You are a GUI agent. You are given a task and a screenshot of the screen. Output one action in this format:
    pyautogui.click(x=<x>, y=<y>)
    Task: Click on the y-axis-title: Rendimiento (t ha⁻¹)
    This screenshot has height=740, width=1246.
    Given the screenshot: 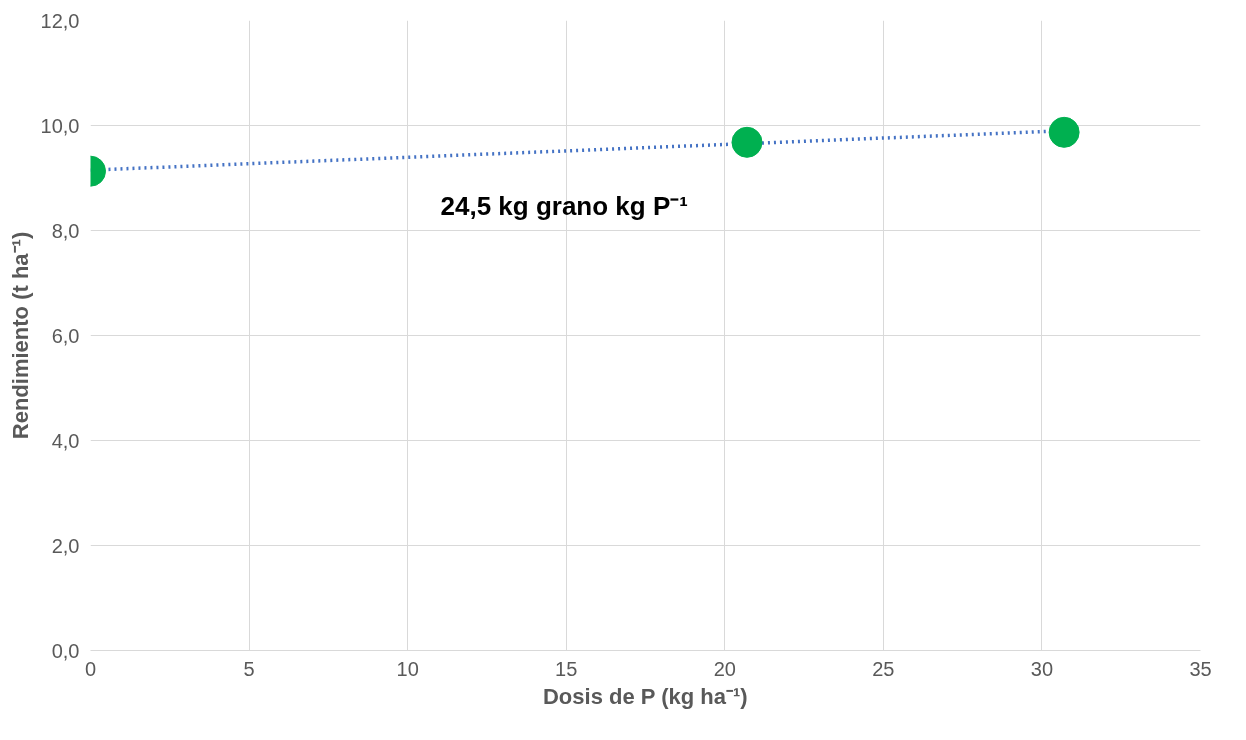 What is the action you would take?
    pyautogui.click(x=20, y=335)
    